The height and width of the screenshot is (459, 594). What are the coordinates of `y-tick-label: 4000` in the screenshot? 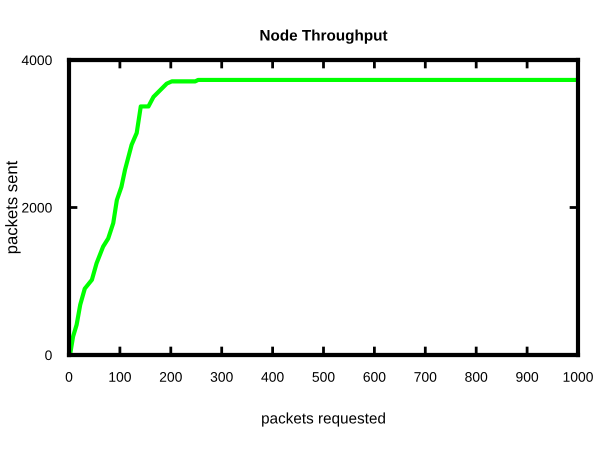 It's located at (37, 60).